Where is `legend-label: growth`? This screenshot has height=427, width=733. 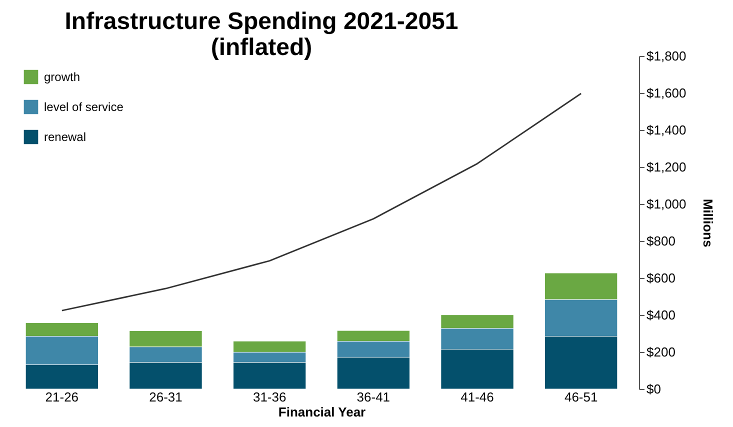
legend-label: growth is located at coordinates (62, 77).